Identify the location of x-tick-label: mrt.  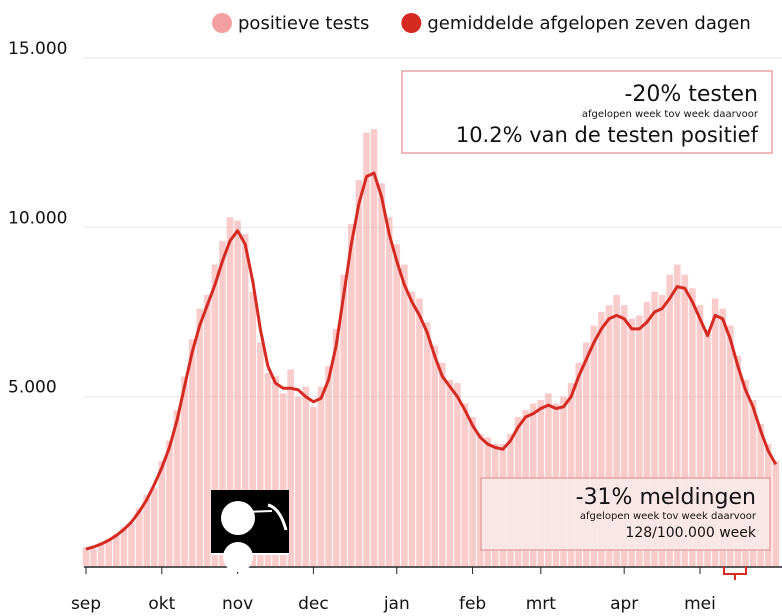
(541, 604).